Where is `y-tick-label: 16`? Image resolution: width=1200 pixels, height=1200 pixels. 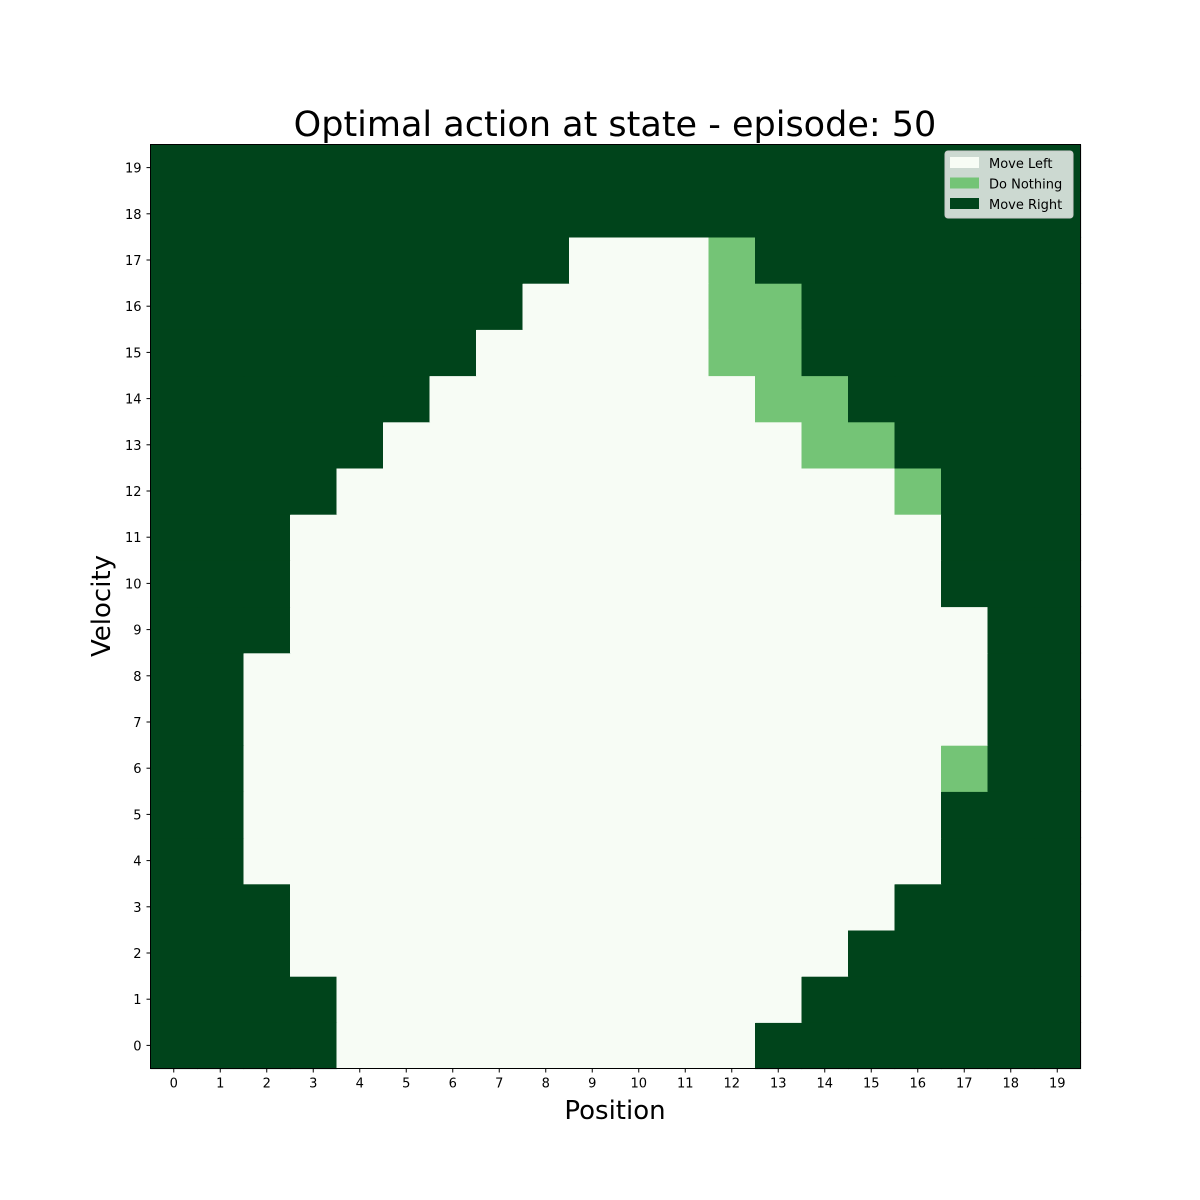 y-tick-label: 16 is located at coordinates (133, 307).